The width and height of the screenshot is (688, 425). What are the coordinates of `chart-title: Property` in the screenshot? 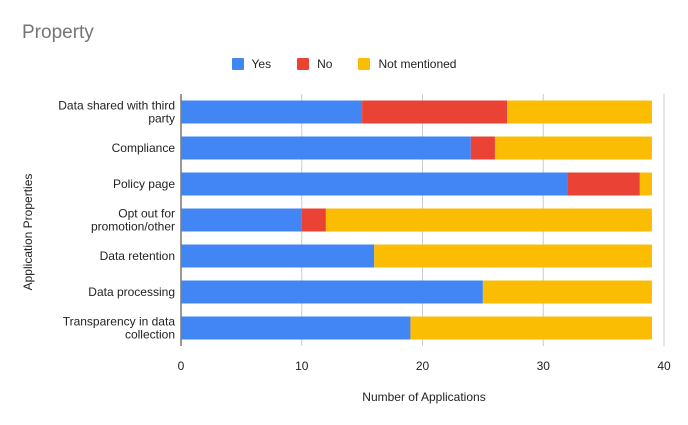 It's located at (58, 32).